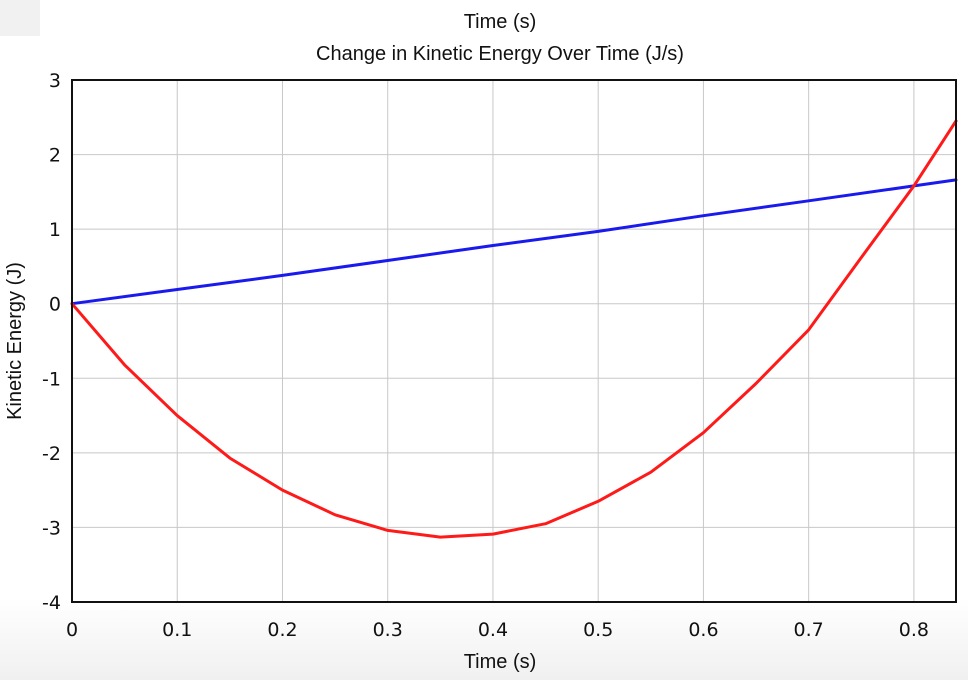 Image resolution: width=968 pixels, height=680 pixels. What do you see at coordinates (51, 454) in the screenshot?
I see `y-tick-label-5: -2` at bounding box center [51, 454].